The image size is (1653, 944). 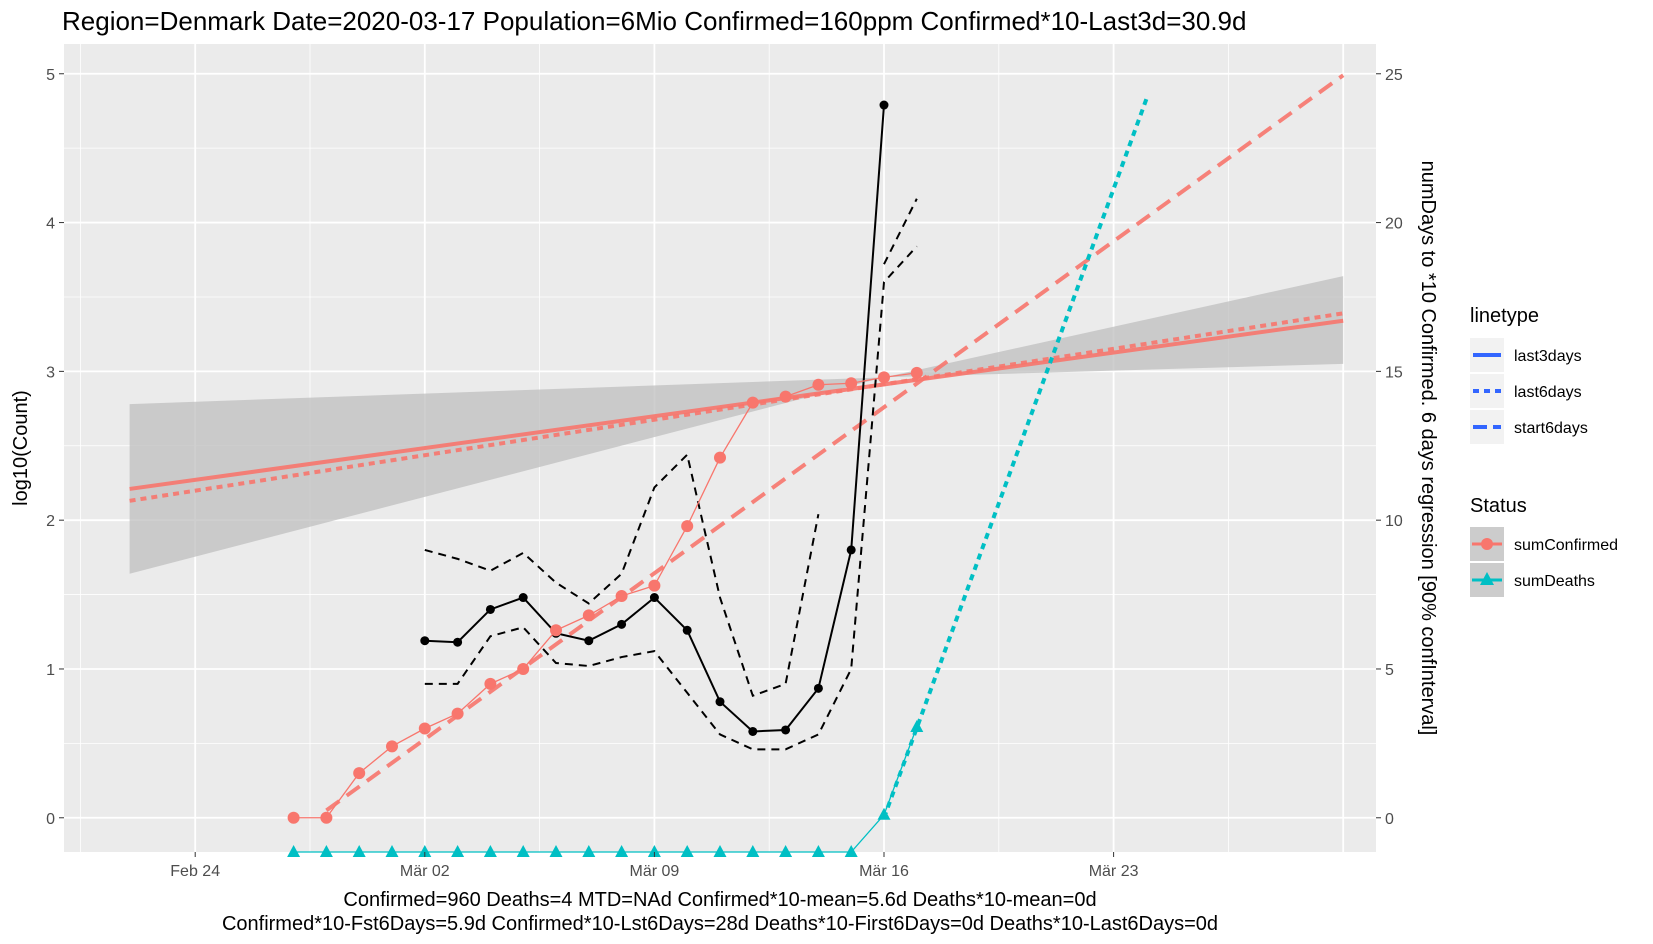 I want to click on y2-tick-label: 20, so click(x=1394, y=224).